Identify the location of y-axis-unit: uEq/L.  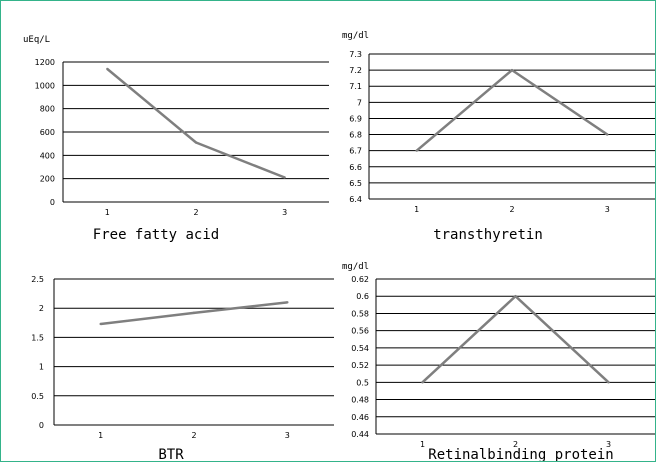
(36, 40).